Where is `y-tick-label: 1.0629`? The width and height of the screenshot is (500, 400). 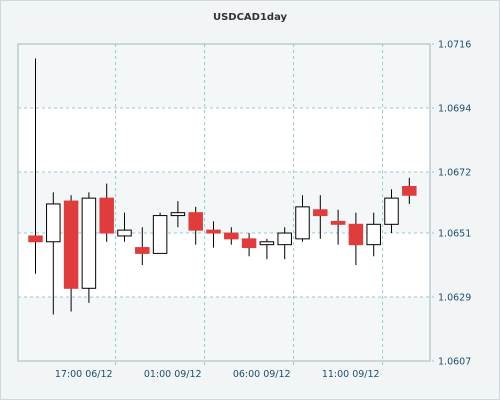
y-tick-label: 1.0629 is located at coordinates (454, 298).